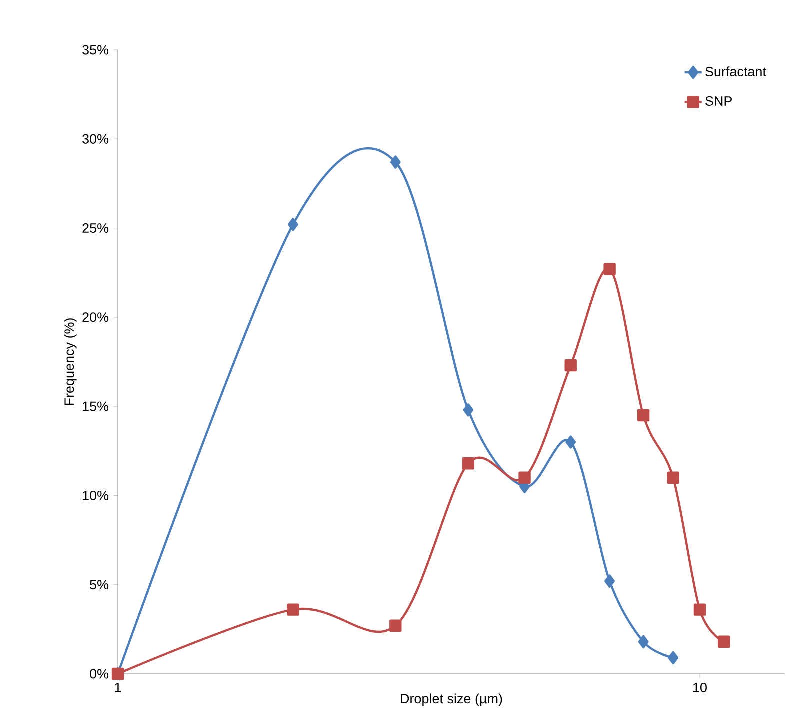 This screenshot has width=786, height=724. I want to click on legend-label: Surfactant, so click(736, 71).